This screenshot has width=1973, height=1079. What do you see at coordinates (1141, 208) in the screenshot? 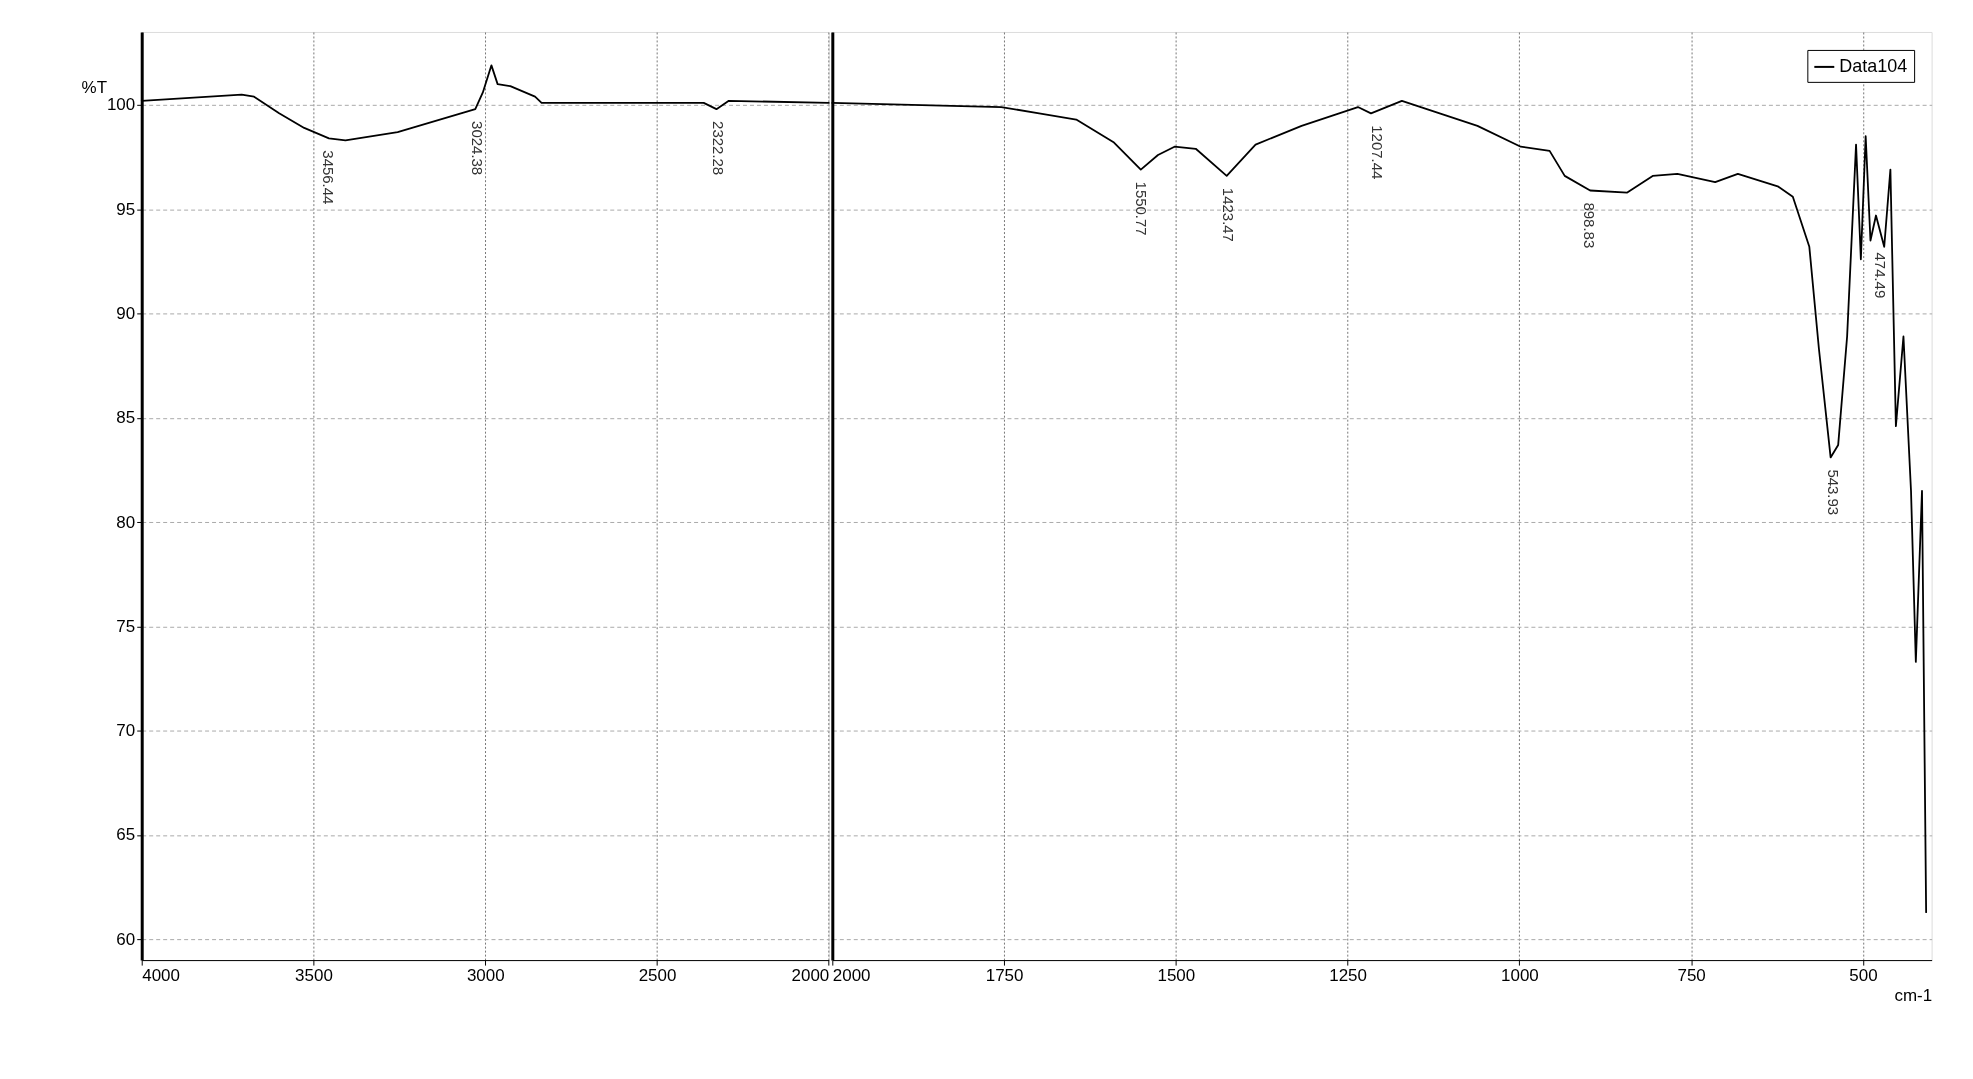
I see `annotation: 1550.77` at bounding box center [1141, 208].